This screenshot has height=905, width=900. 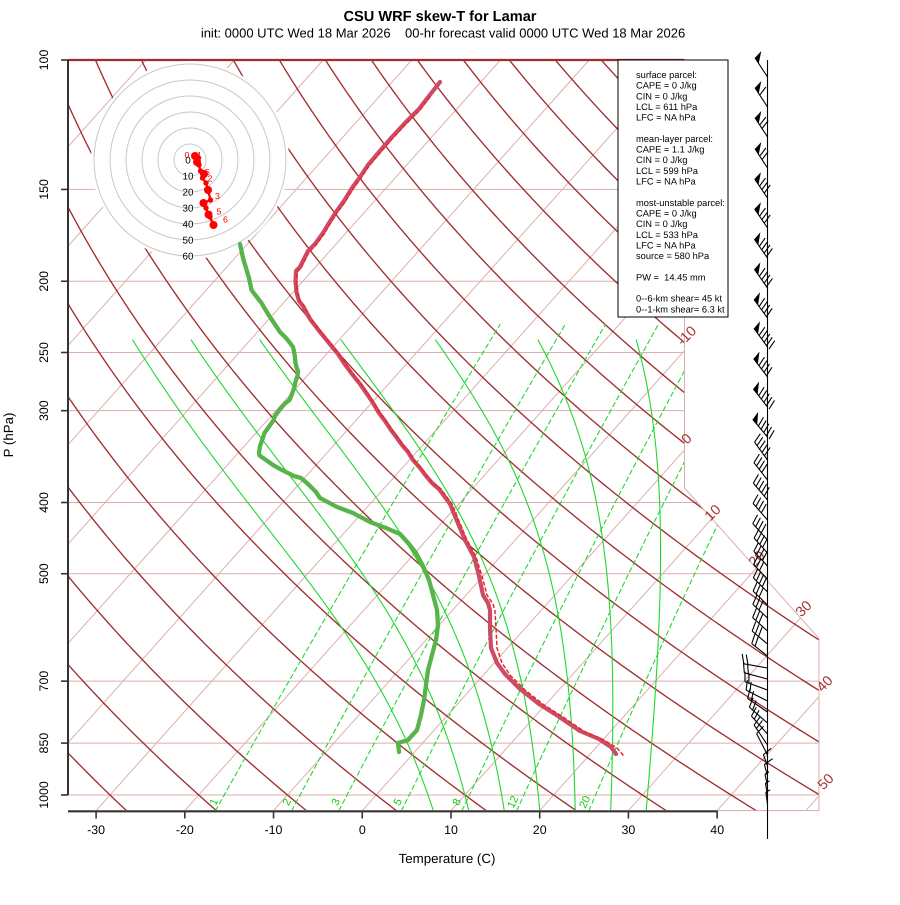 I want to click on svg-text: 0--1-km shear= 6.3 kt, so click(x=680, y=309).